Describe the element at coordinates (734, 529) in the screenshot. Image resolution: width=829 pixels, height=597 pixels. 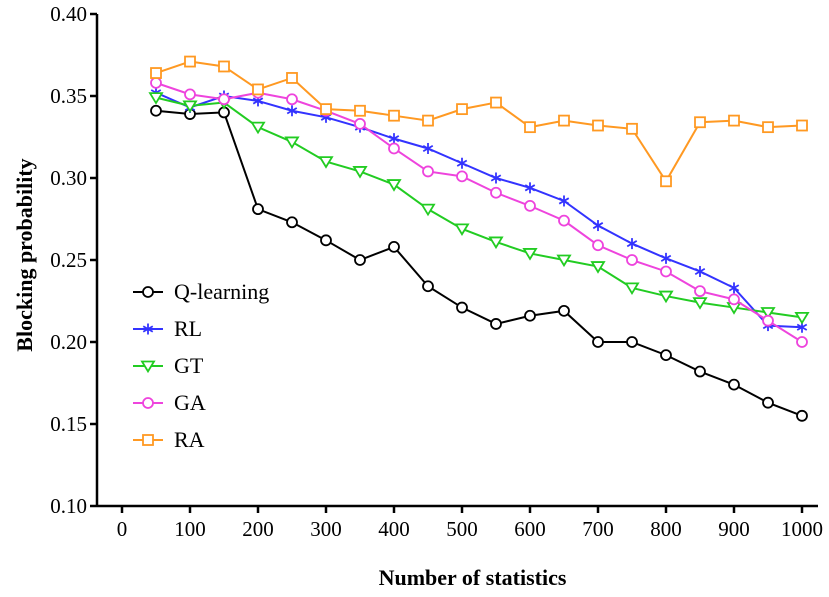
I see `x-tick-label: 900` at that location.